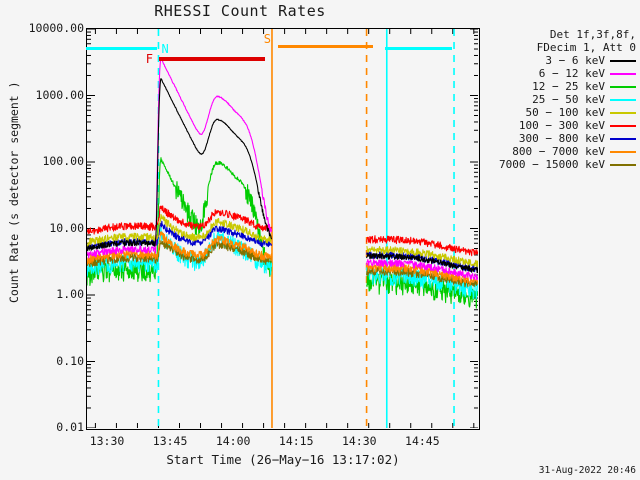  I want to click on event-label-night: N, so click(165, 49).